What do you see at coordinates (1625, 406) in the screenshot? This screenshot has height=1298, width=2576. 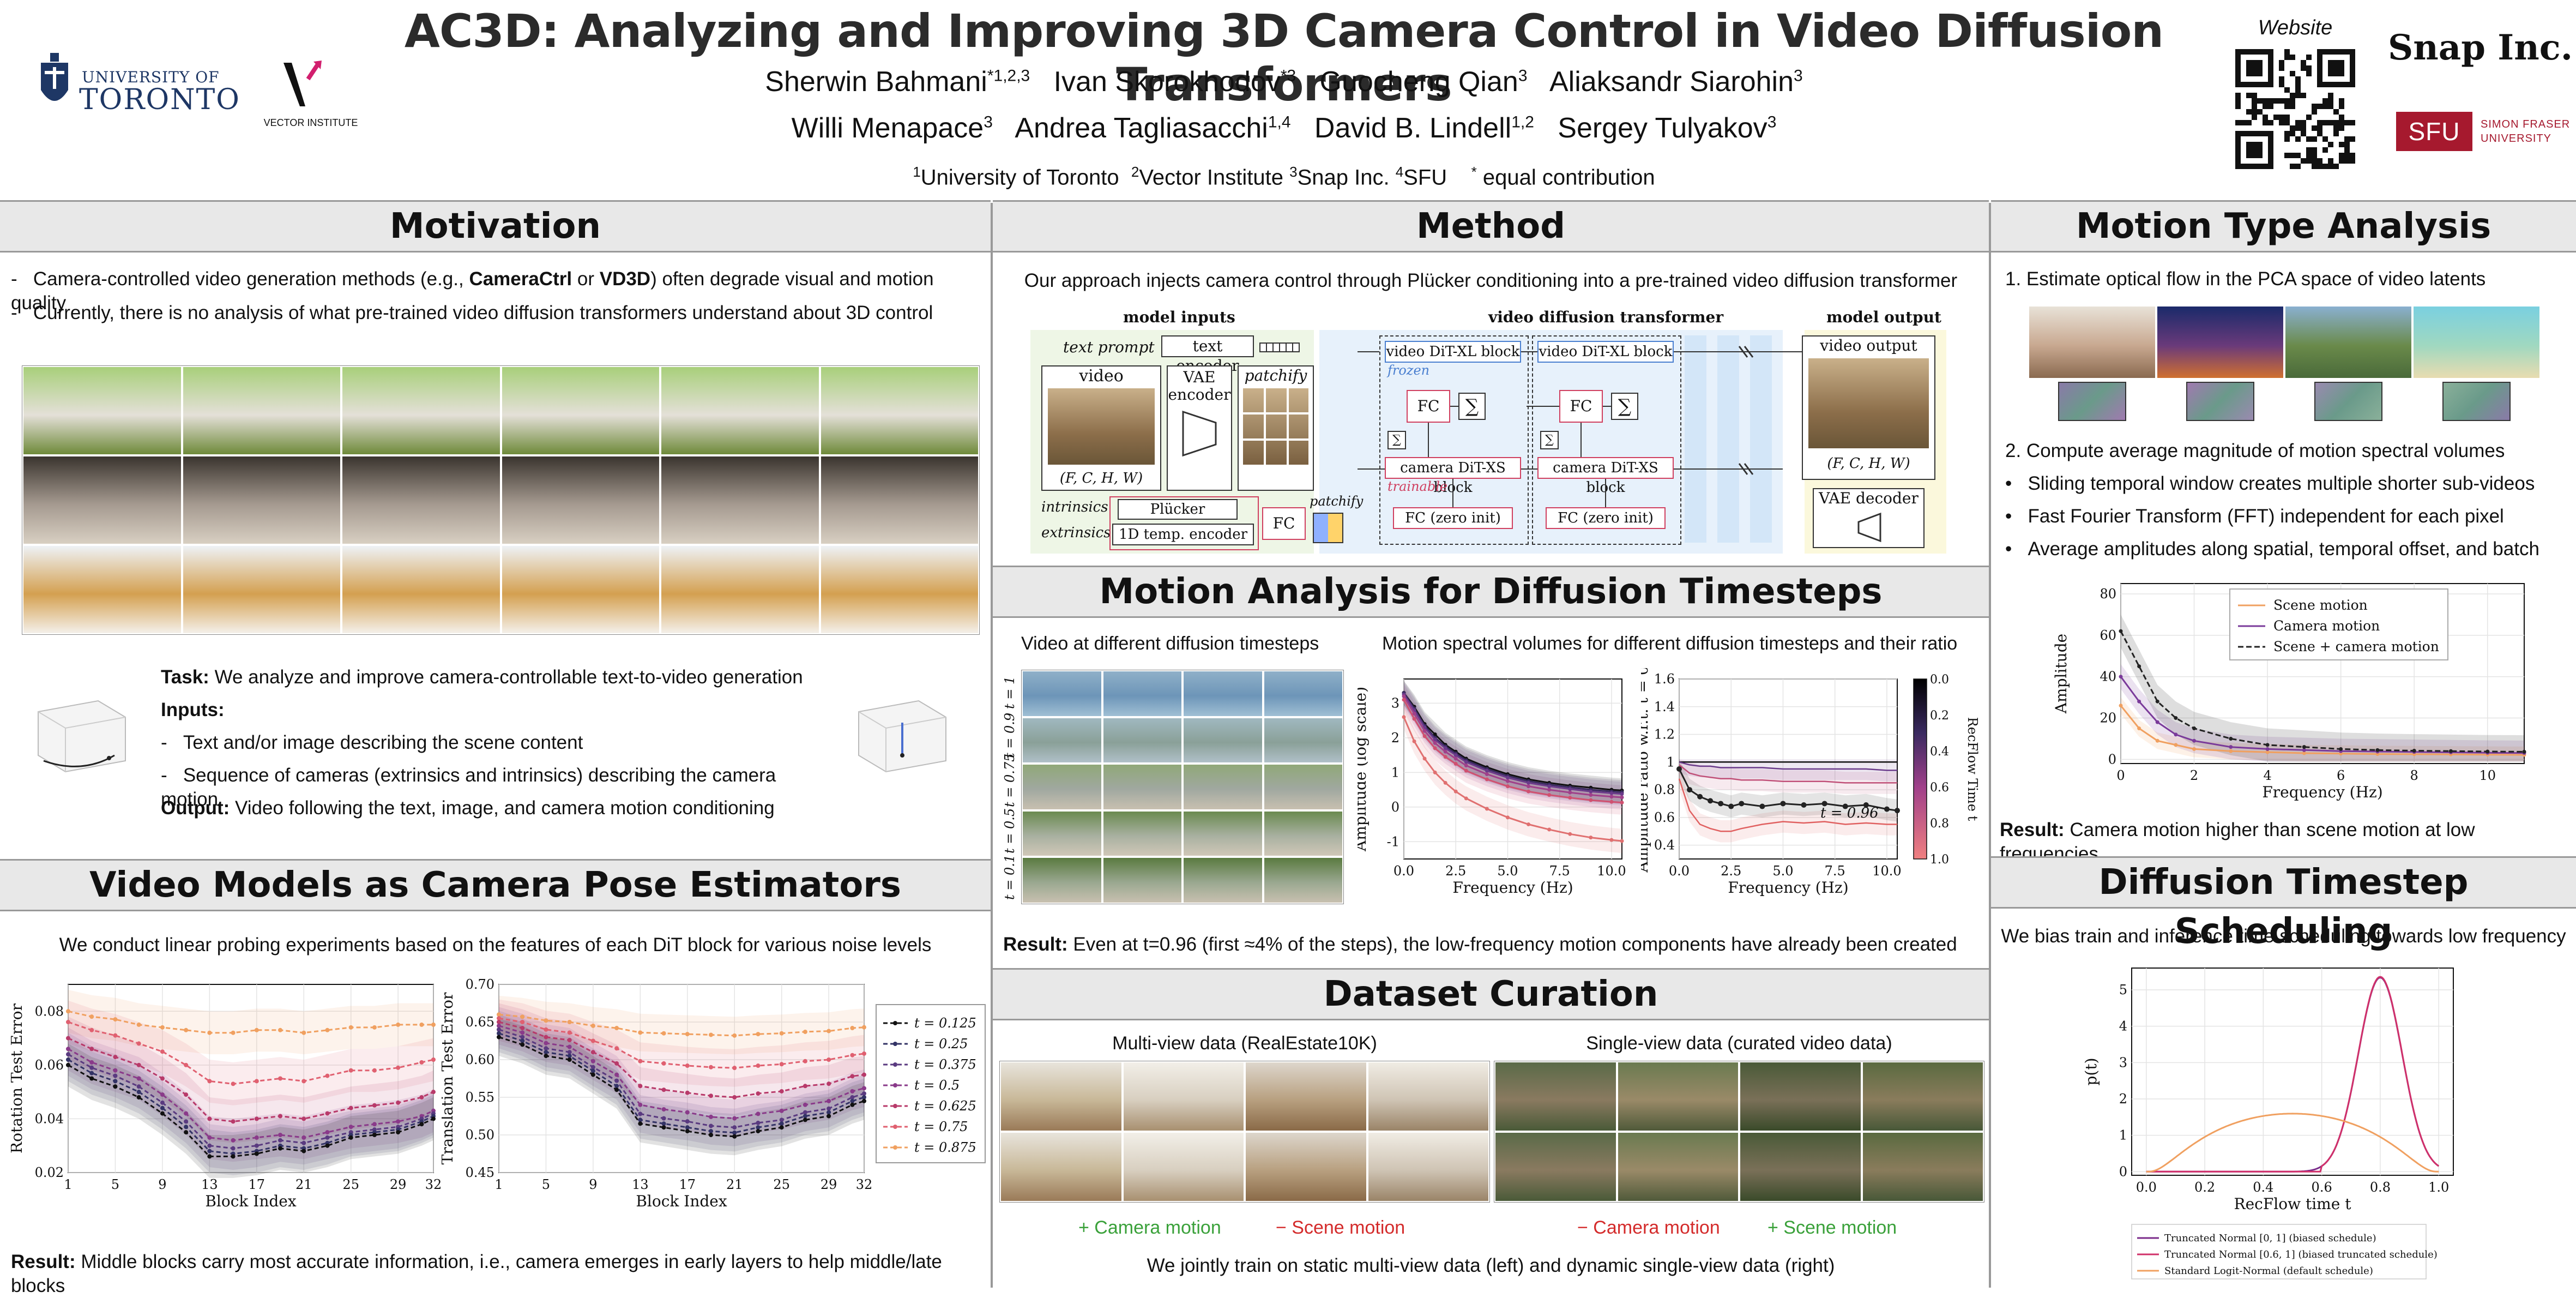 I see `sum-node-2: ∑` at bounding box center [1625, 406].